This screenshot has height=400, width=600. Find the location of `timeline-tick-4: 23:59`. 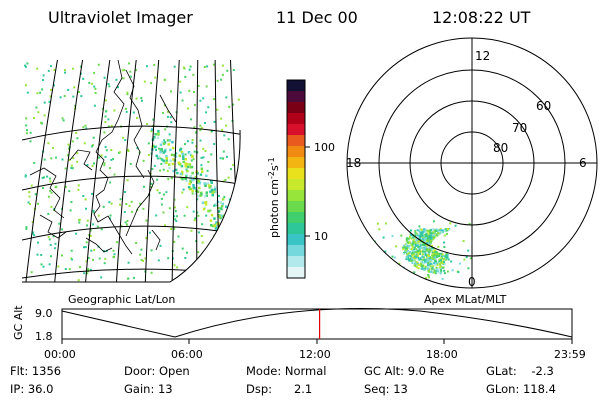

timeline-tick-4: 23:59 is located at coordinates (570, 354).